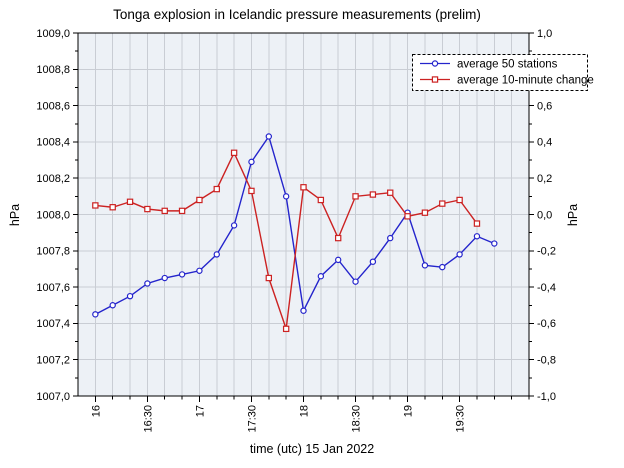  Describe the element at coordinates (546, 324) in the screenshot. I see `tick-label: -0,6` at that location.